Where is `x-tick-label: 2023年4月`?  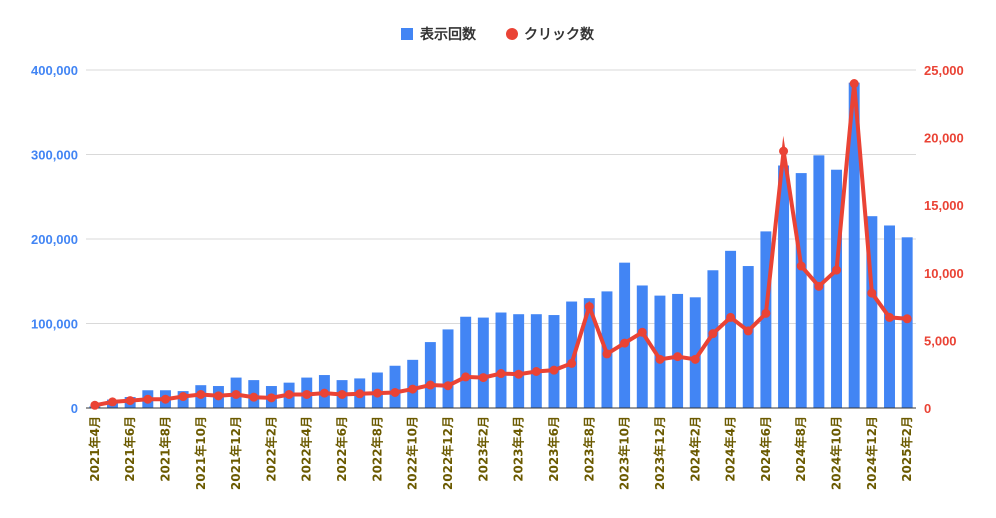 x-tick-label: 2023年4月 is located at coordinates (518, 449).